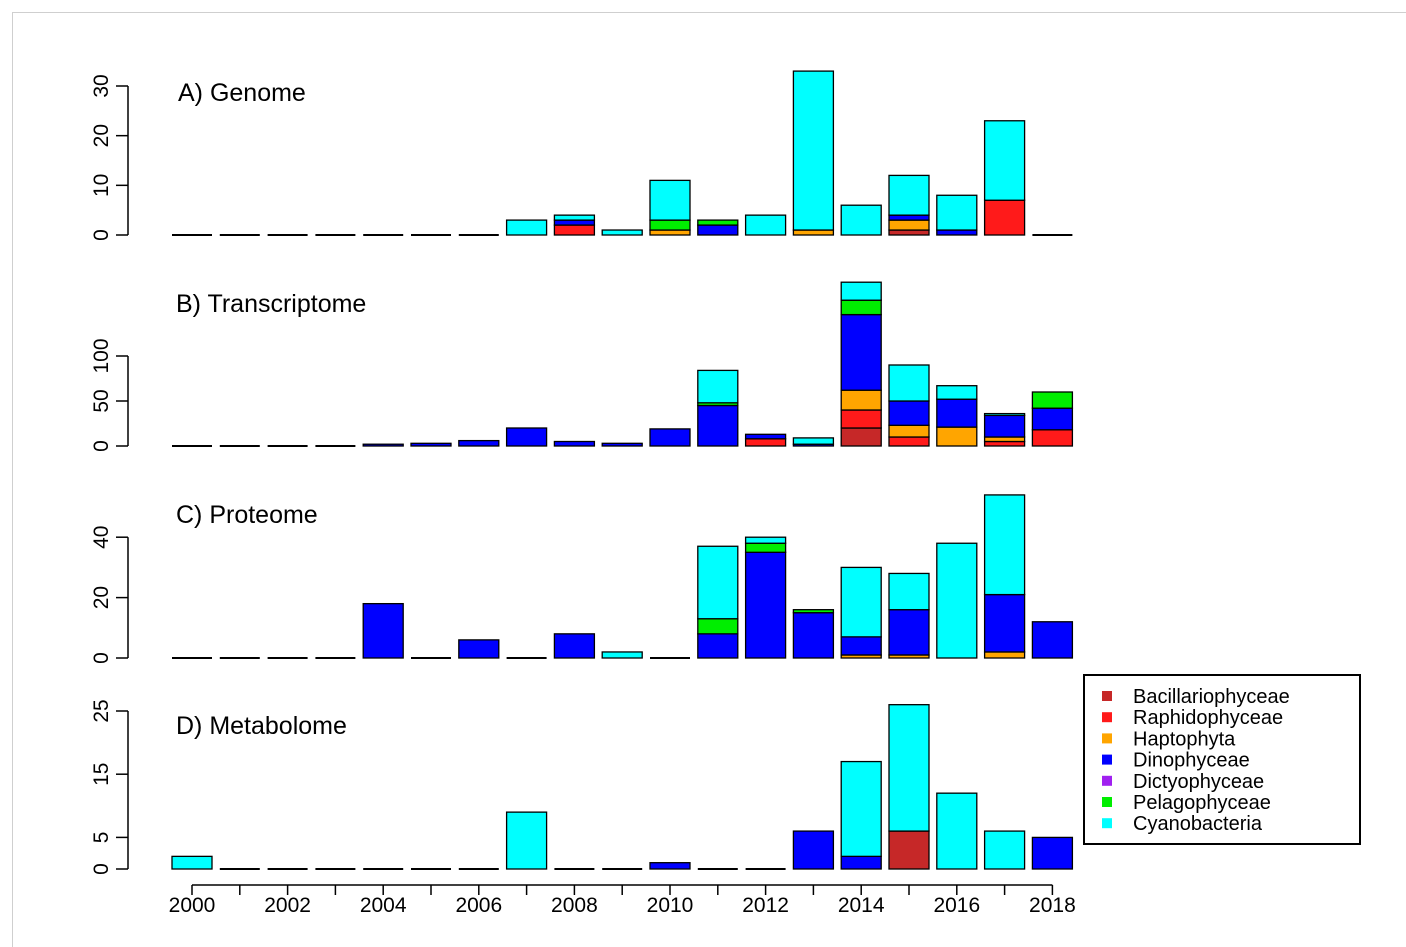 Image resolution: width=1406 pixels, height=947 pixels. What do you see at coordinates (101, 774) in the screenshot?
I see `y-tick-label: 15` at bounding box center [101, 774].